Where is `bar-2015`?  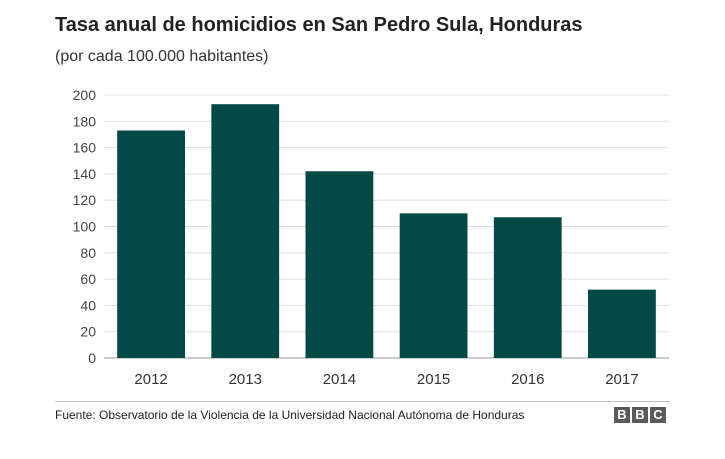
bar-2015 is located at coordinates (433, 285).